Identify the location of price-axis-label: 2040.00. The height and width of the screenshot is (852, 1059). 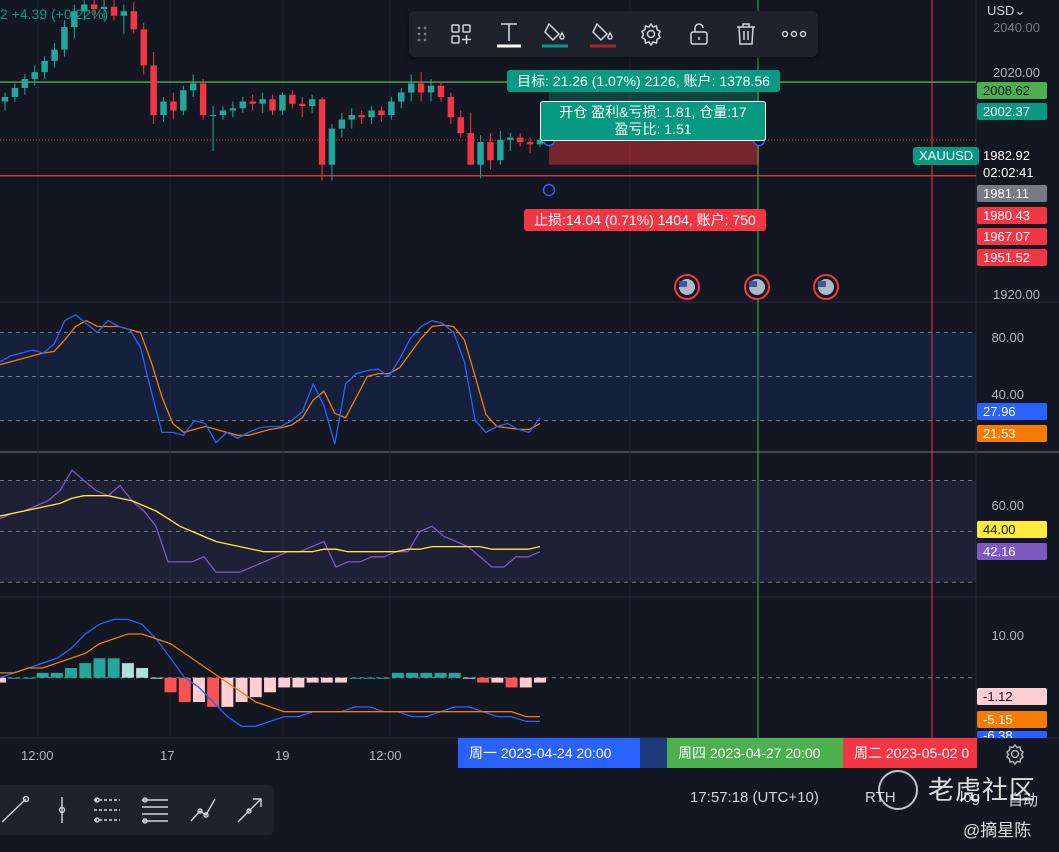
(1016, 27).